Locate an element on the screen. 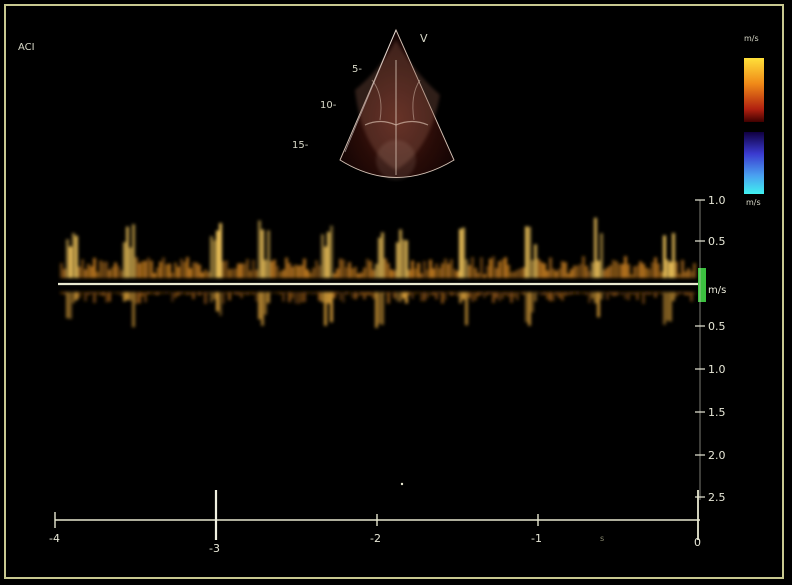 This screenshot has height=585, width=792. color-map: m/s m/s is located at coordinates (754, 120).